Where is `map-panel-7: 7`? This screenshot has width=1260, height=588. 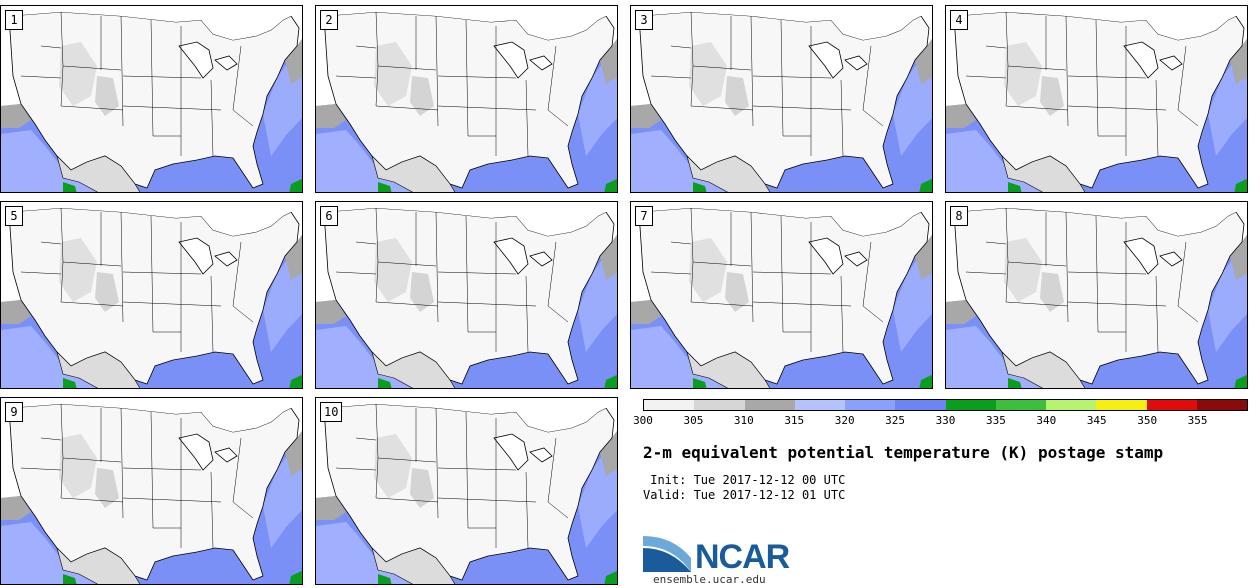
map-panel-7: 7 is located at coordinates (781, 295).